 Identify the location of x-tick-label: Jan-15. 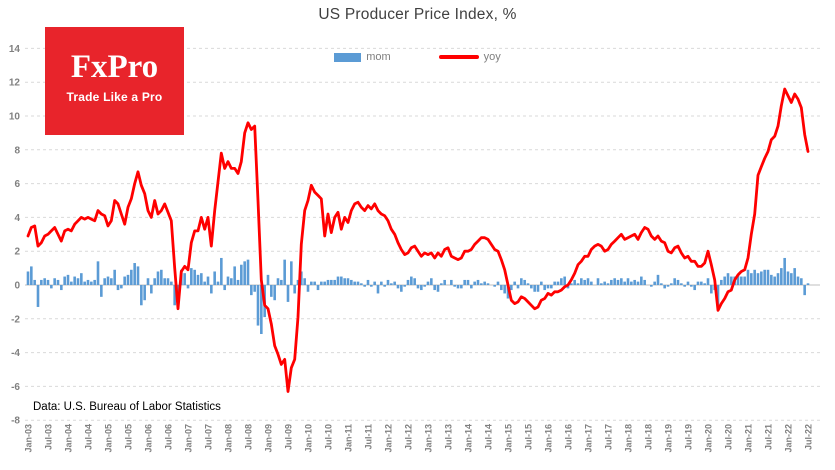
(509, 438).